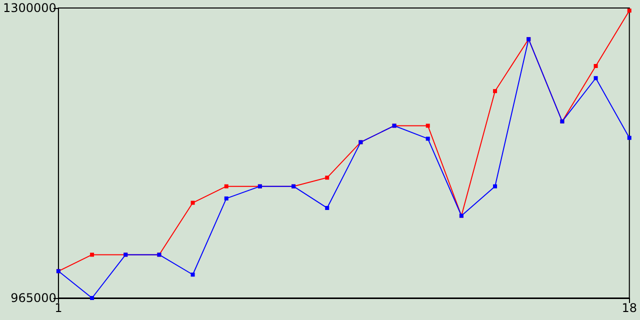 The width and height of the screenshot is (640, 320). I want to click on x-tick-label: 1, so click(58, 308).